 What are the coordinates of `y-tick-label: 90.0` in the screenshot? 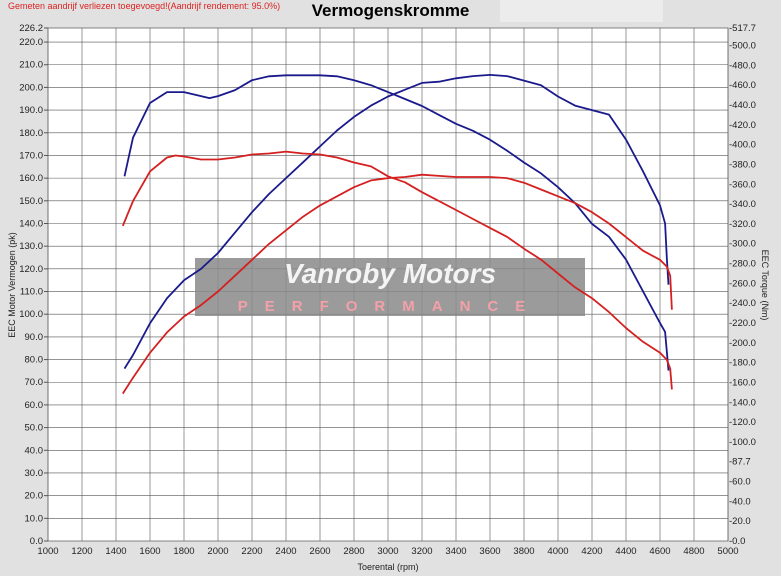 It's located at (34, 337).